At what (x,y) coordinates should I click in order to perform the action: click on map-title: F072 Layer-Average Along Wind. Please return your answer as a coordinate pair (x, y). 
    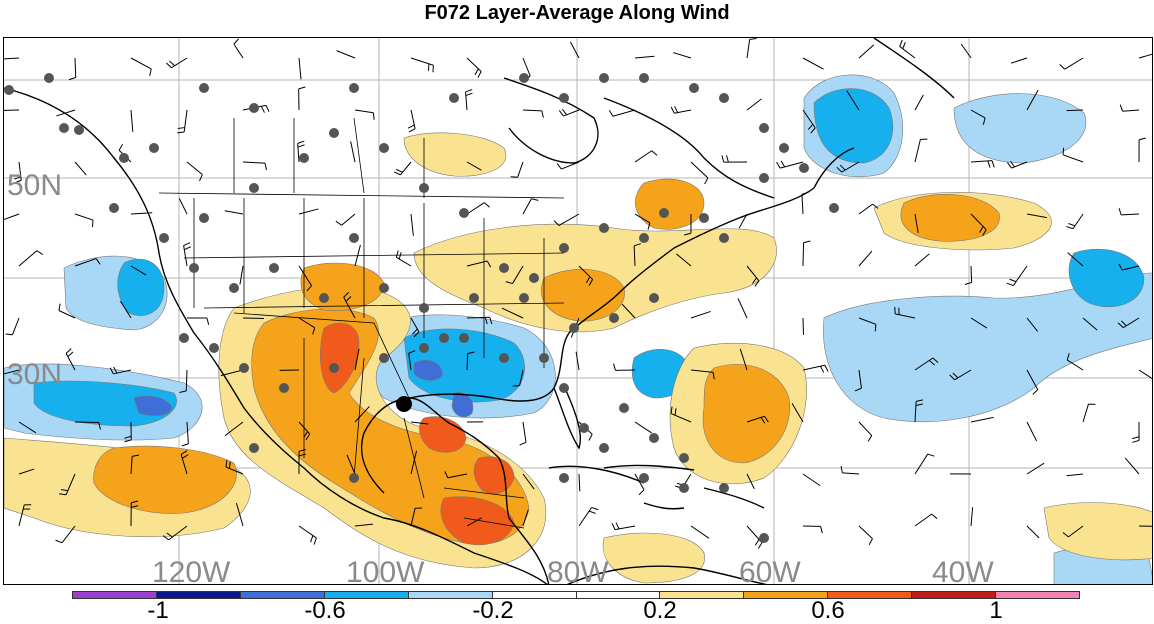
    Looking at the image, I should click on (577, 13).